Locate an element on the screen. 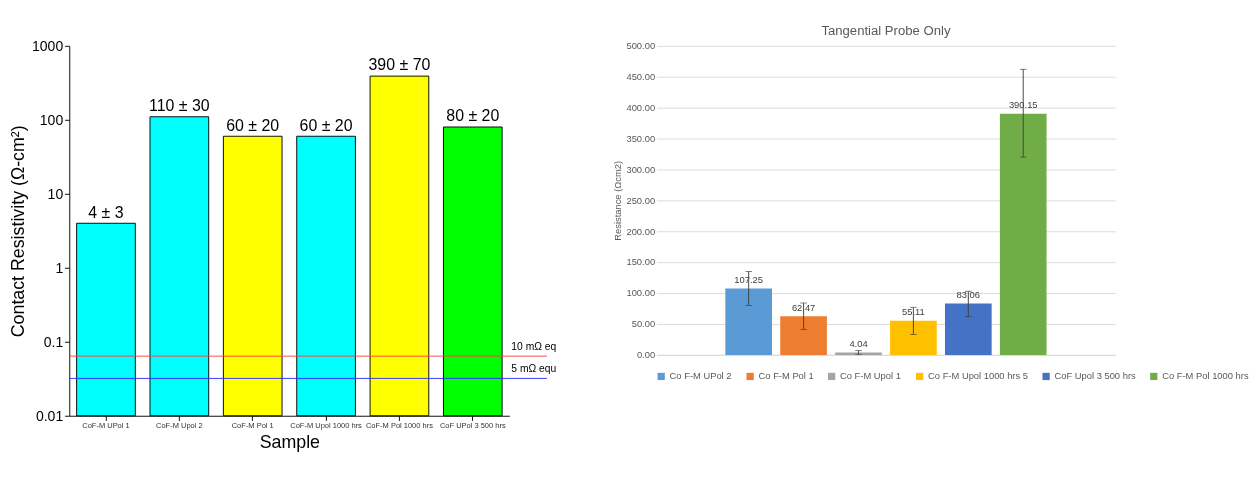 The width and height of the screenshot is (1254, 488). data-label: 4.04 is located at coordinates (858, 343).